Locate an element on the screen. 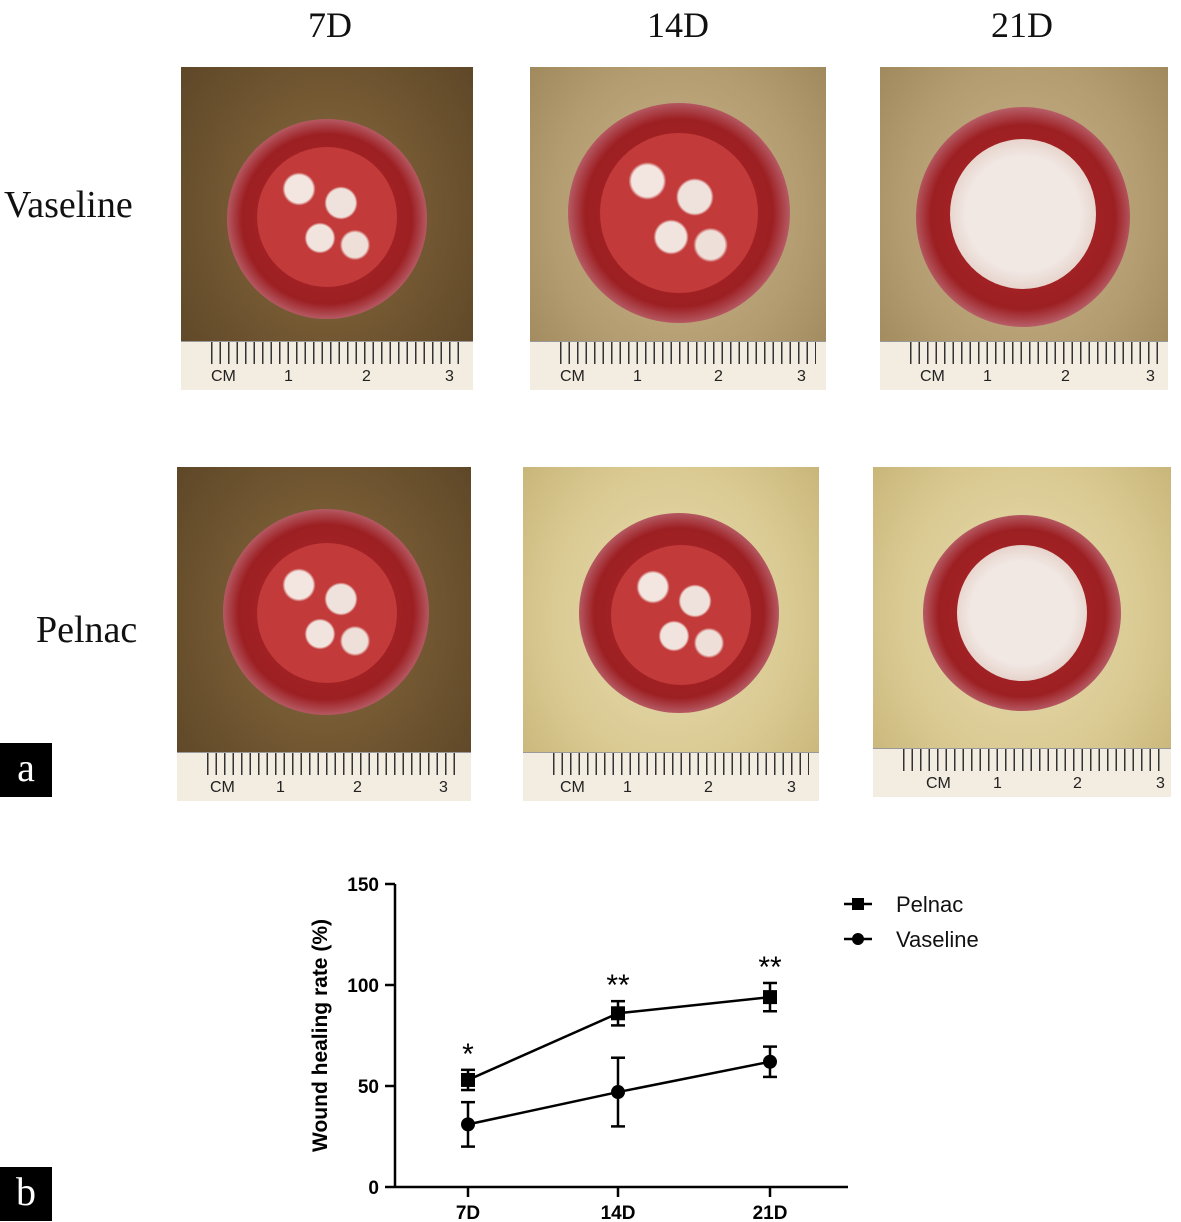 The image size is (1181, 1222). photo-vaseline-7d: CM 1 2 3 is located at coordinates (327, 228).